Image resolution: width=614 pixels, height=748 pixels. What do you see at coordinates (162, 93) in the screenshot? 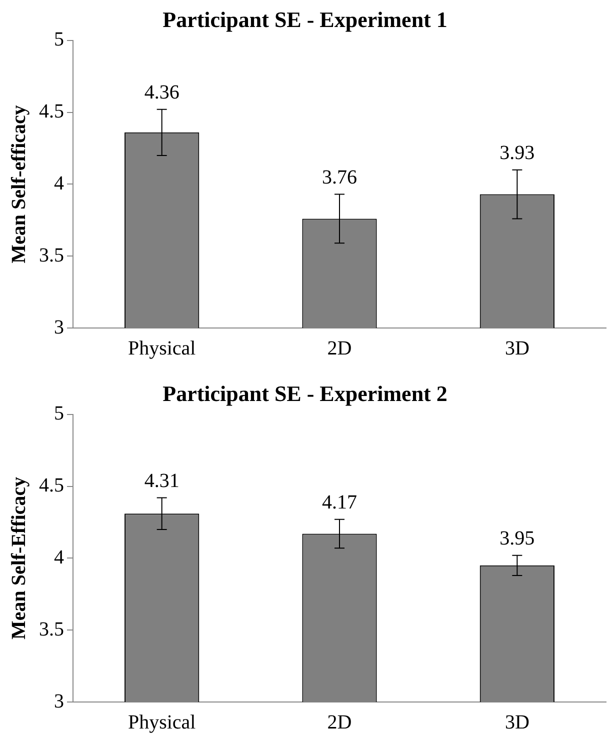
I see `data-label: 4.36` at bounding box center [162, 93].